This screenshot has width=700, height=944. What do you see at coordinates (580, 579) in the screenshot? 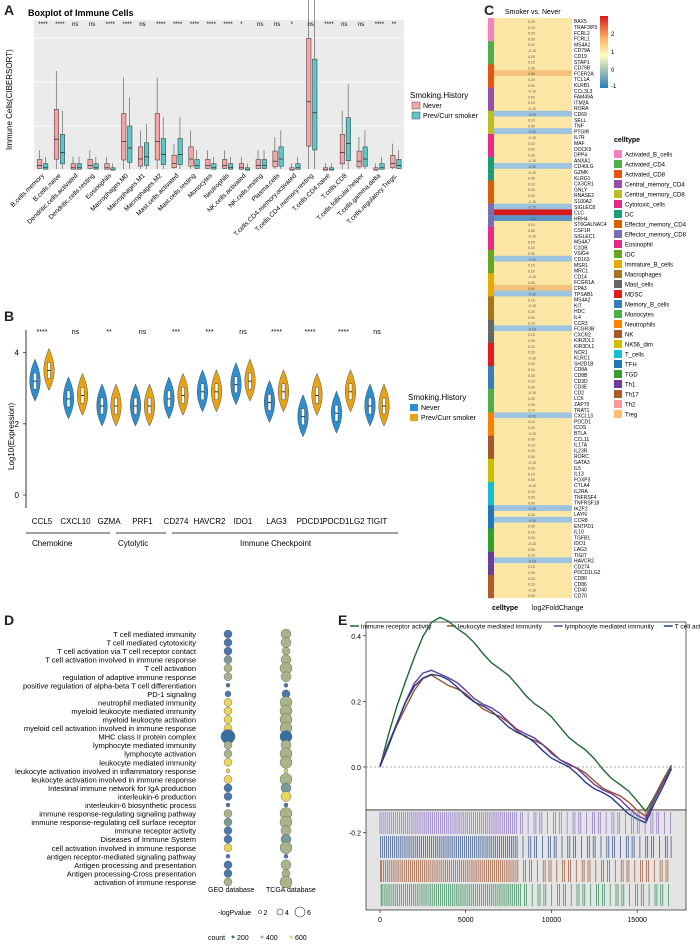
I see `gene-label: CD80` at bounding box center [580, 579].